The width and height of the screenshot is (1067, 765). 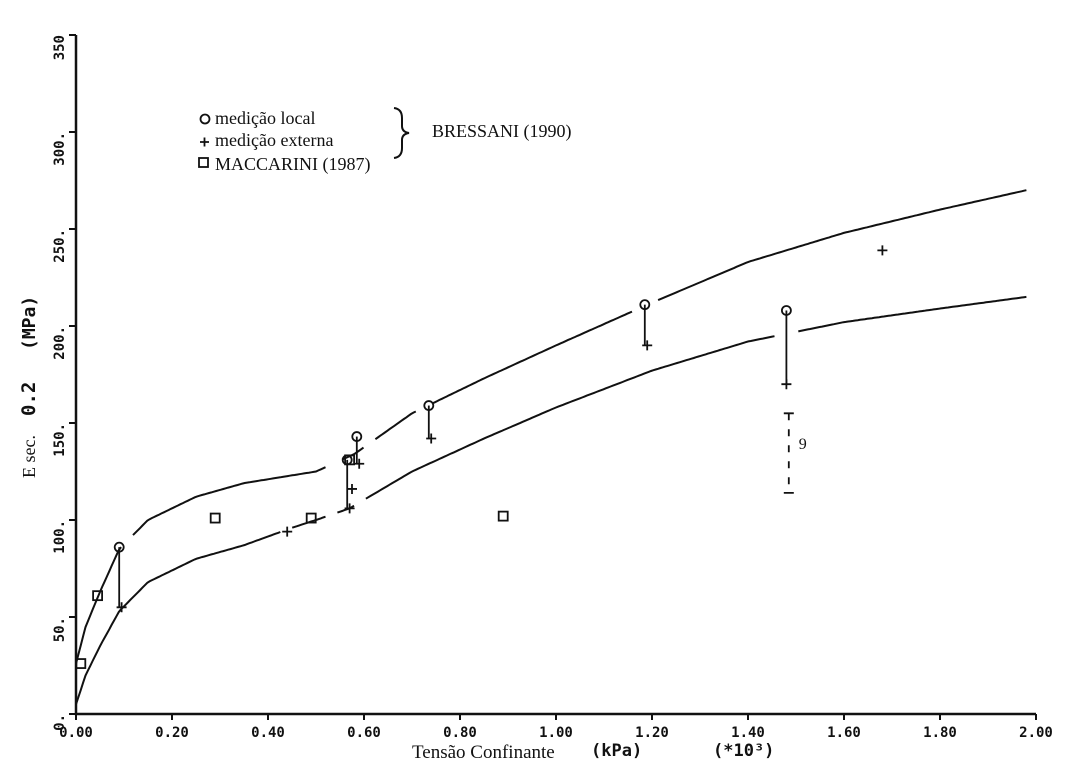 What do you see at coordinates (364, 733) in the screenshot?
I see `x-tick-label: 0.60` at bounding box center [364, 733].